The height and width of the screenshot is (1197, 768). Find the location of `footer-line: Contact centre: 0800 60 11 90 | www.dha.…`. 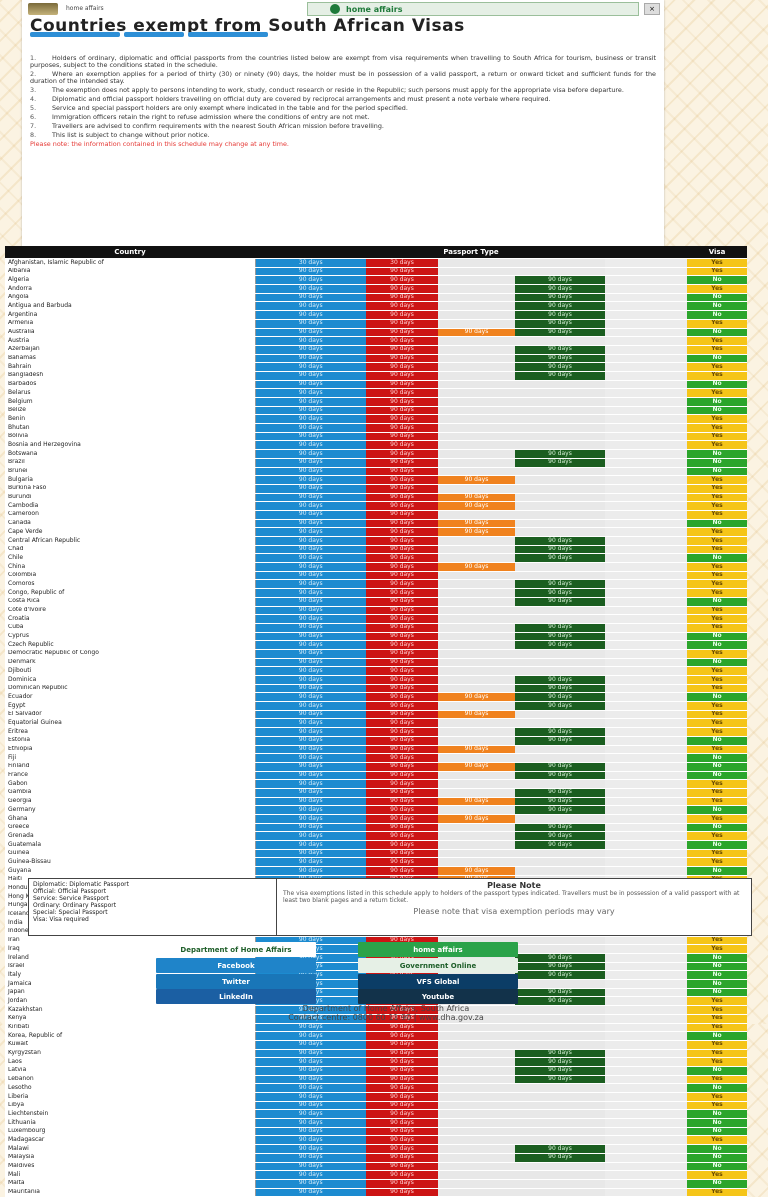

footer-line: Contact centre: 0800 60 11 90 | www.dha.… is located at coordinates (386, 1017).